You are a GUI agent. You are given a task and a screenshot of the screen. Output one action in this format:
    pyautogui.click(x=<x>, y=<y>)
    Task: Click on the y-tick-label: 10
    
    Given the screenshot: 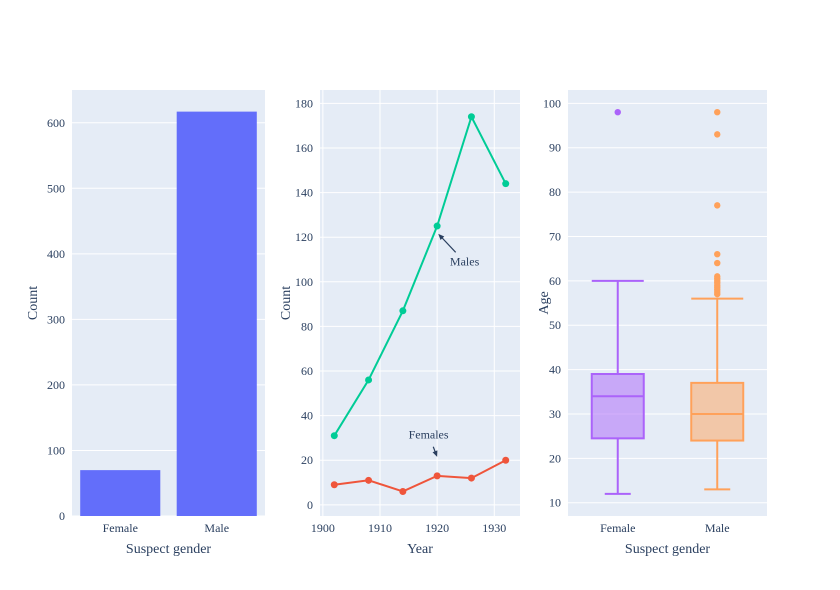 What is the action you would take?
    pyautogui.click(x=555, y=503)
    